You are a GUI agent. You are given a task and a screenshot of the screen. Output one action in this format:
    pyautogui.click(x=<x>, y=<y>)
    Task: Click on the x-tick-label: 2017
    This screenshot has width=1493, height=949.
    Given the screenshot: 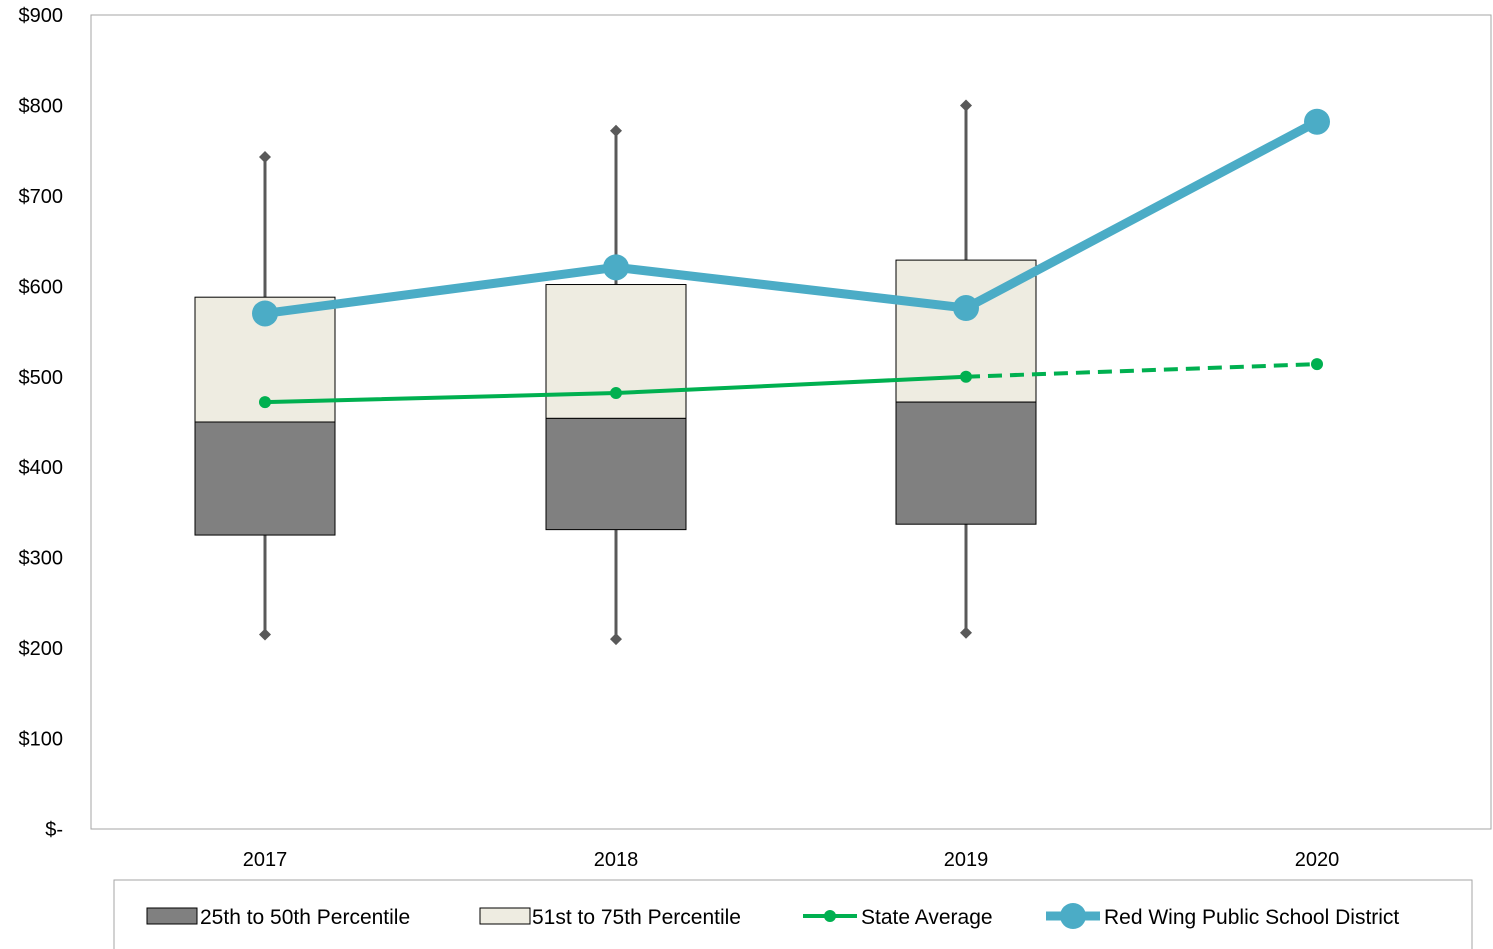 What is the action you would take?
    pyautogui.click(x=265, y=860)
    